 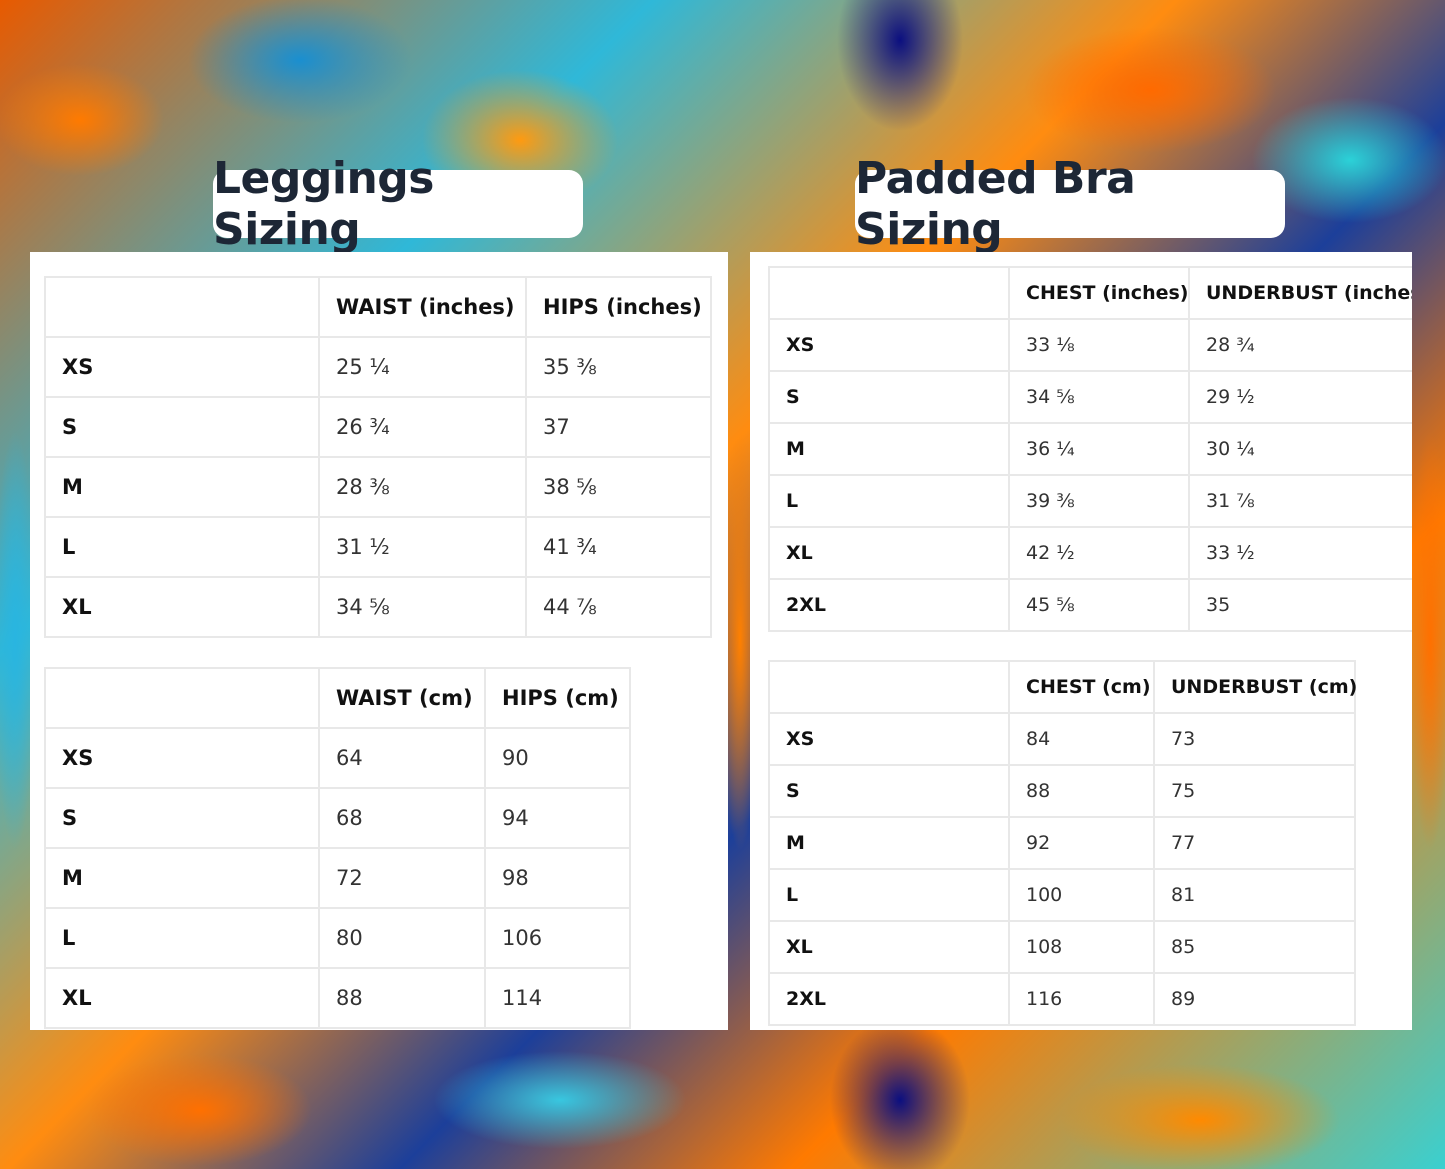 What do you see at coordinates (1081, 947) in the screenshot?
I see `measurement-cell: 108` at bounding box center [1081, 947].